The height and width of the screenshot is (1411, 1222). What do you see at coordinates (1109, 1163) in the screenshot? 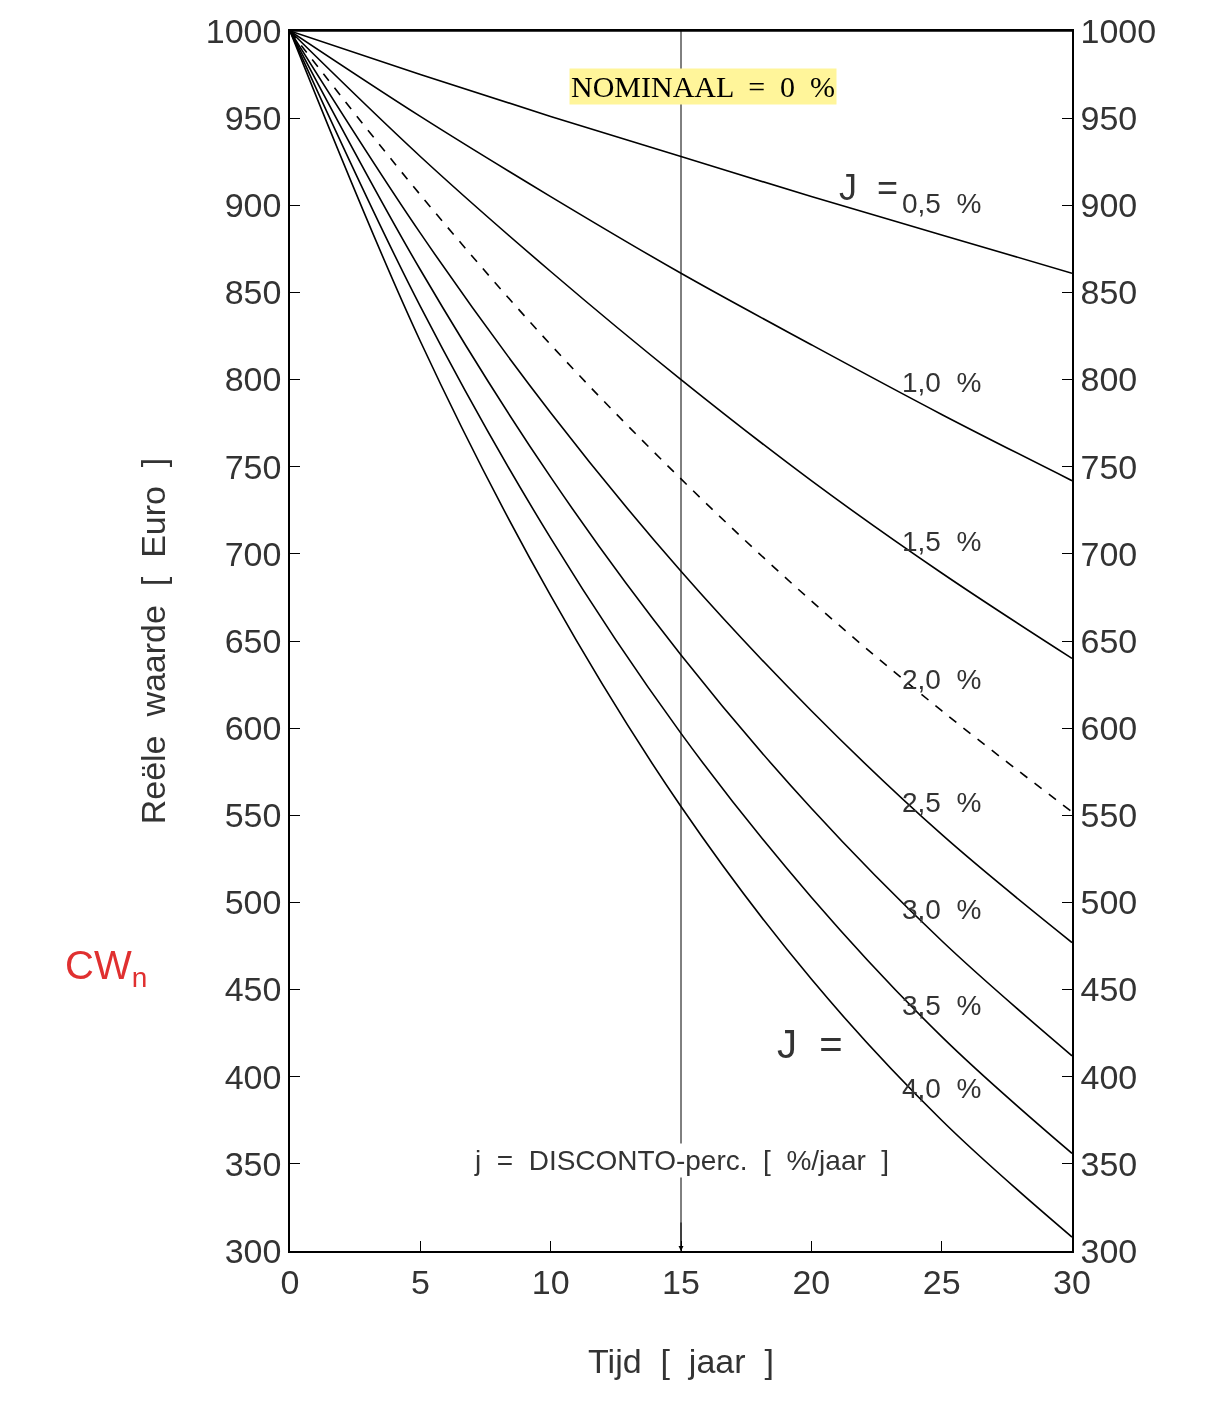
I see `y2-tick-label: 350` at bounding box center [1109, 1163].